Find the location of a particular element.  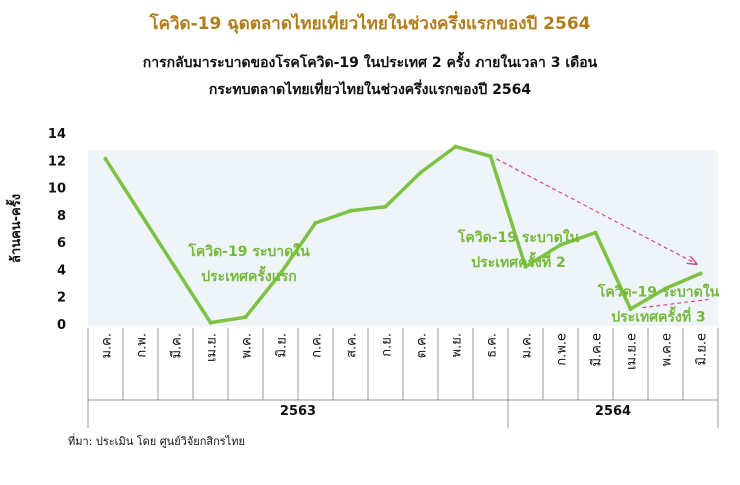

y-tick-label: 14 is located at coordinates (57, 134).